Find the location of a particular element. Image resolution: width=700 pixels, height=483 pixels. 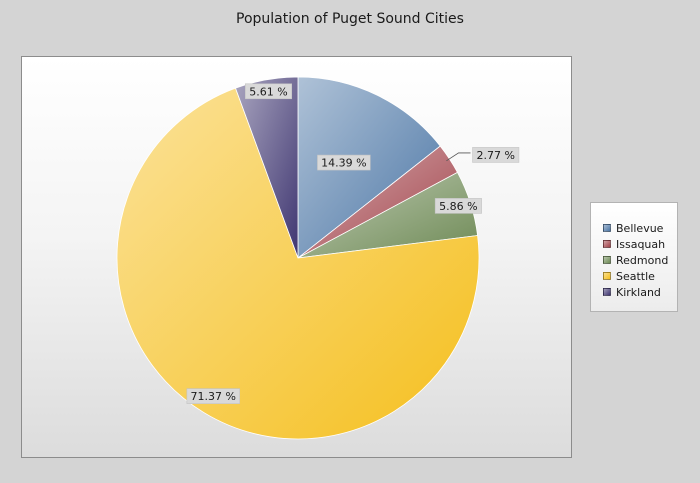

data-label-kirkland: 5.61 % is located at coordinates (268, 91).